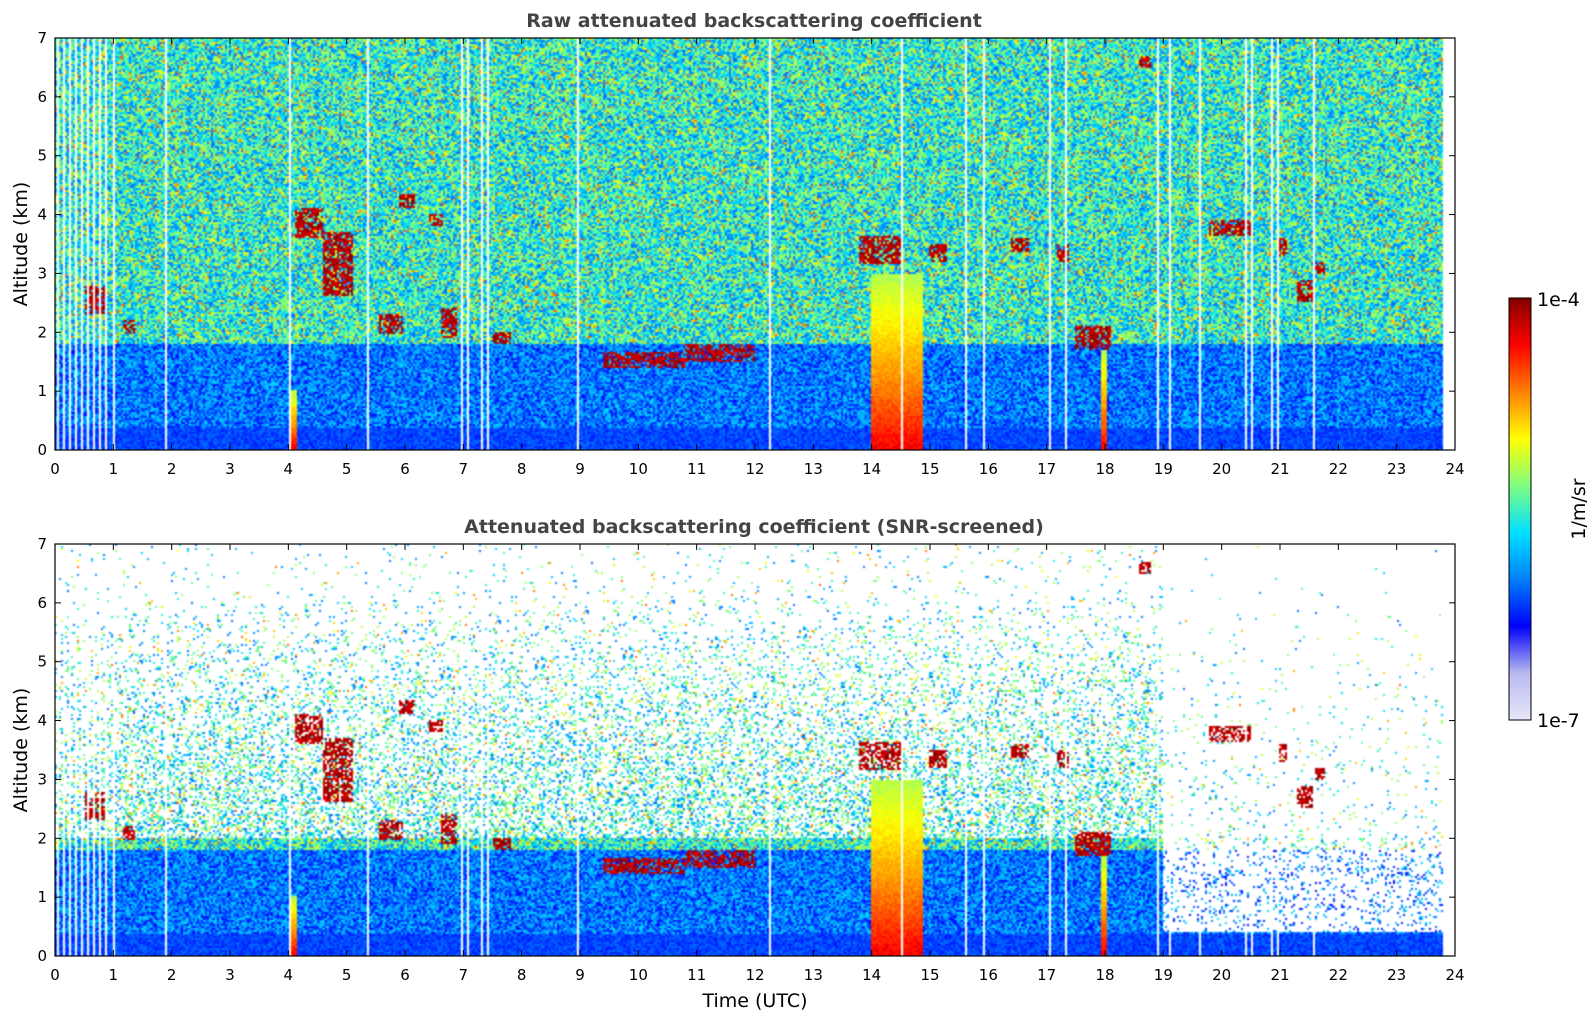 Image resolution: width=1595 pixels, height=1020 pixels. Describe the element at coordinates (1549, 510) in the screenshot. I see `colorbar: 1e-4 1e-7 1/m/sr` at that location.